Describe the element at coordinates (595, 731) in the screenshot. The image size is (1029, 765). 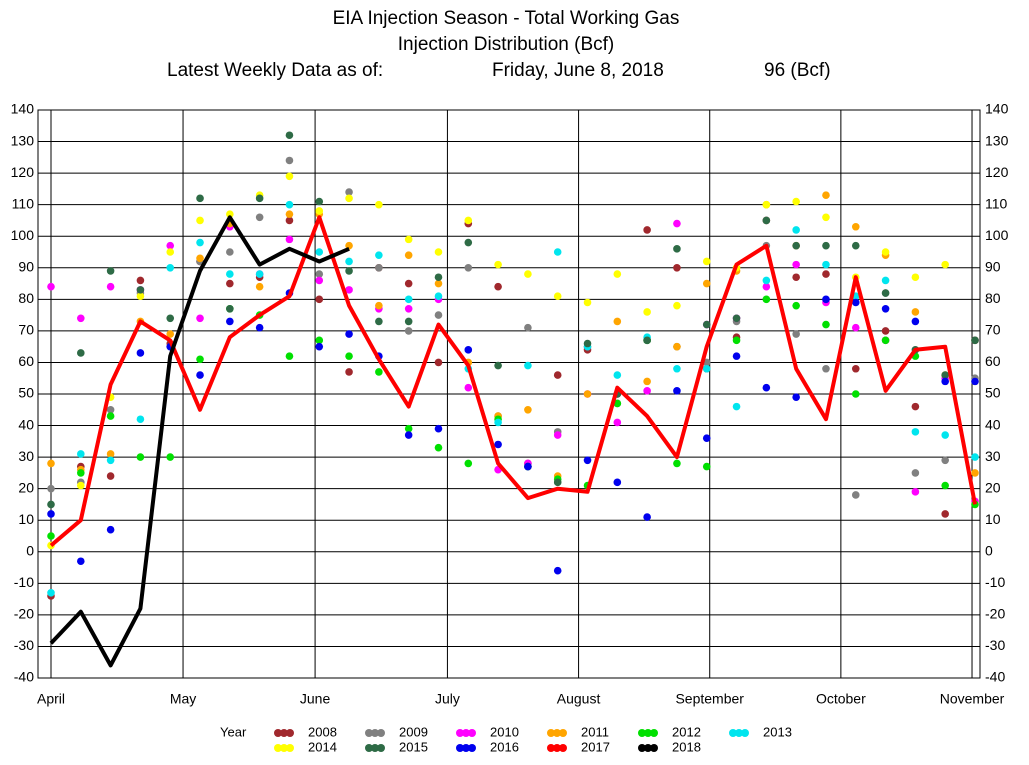
I see `legend-label: 2011` at that location.